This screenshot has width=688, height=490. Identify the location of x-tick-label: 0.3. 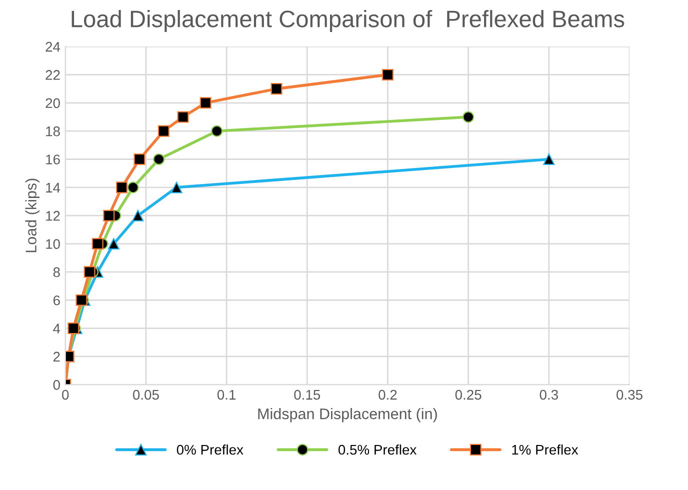
(549, 395).